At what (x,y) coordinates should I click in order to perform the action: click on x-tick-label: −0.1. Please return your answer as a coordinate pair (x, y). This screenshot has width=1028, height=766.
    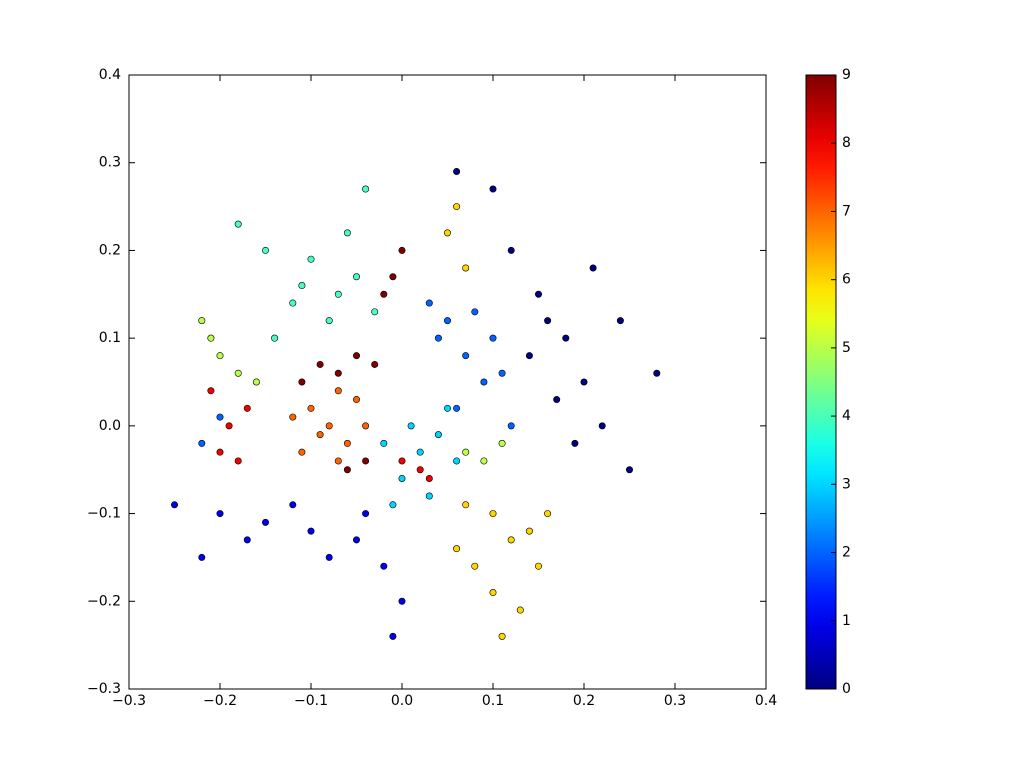
    Looking at the image, I should click on (311, 701).